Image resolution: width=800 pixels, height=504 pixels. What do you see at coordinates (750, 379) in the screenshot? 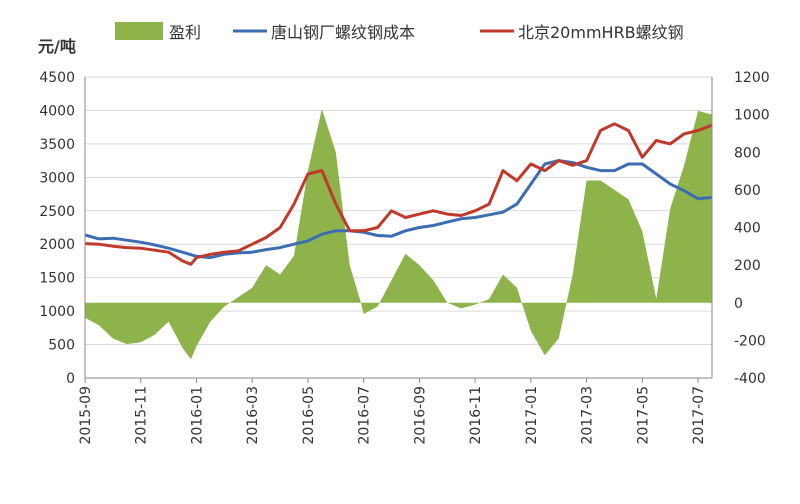
I see `y-right-tick-label: -400` at bounding box center [750, 379].